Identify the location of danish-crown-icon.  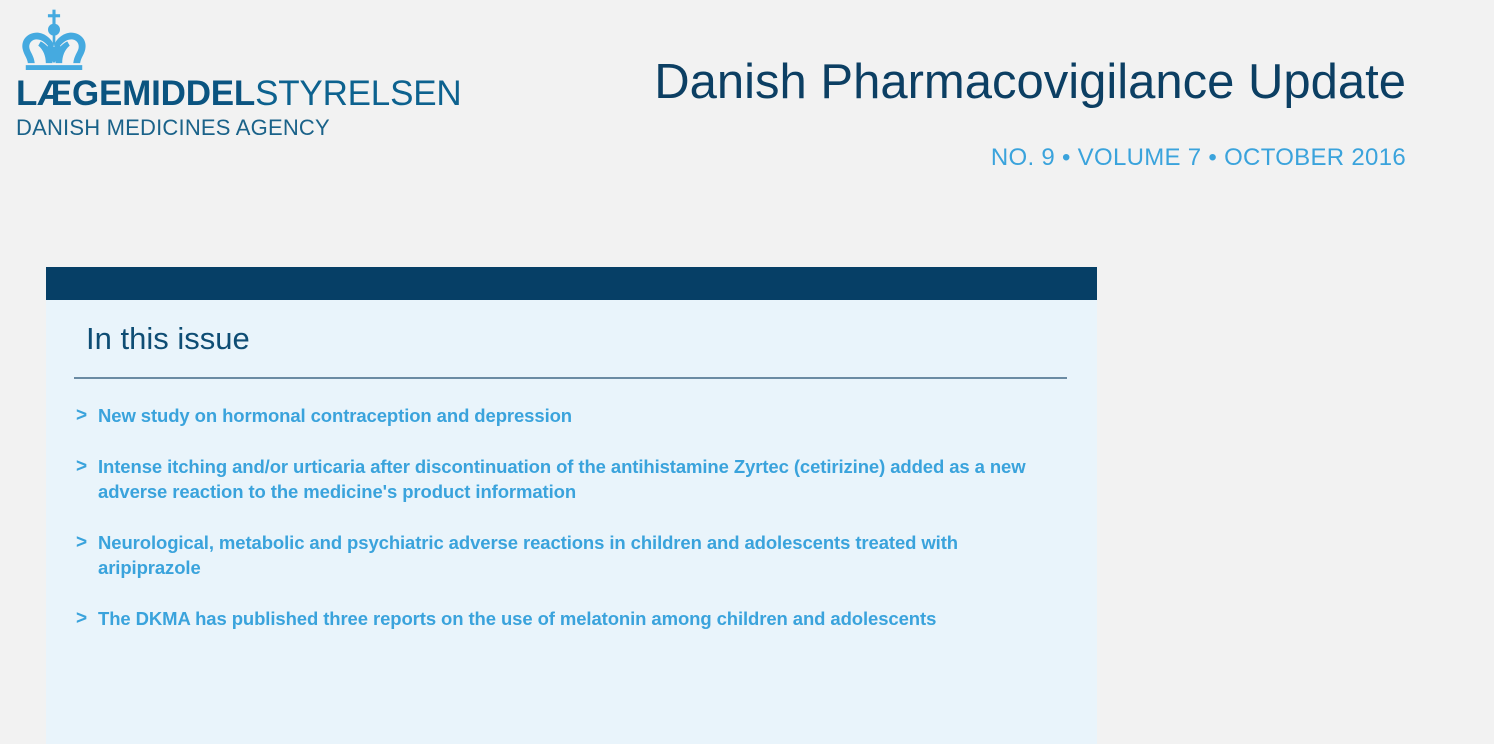
(54, 39).